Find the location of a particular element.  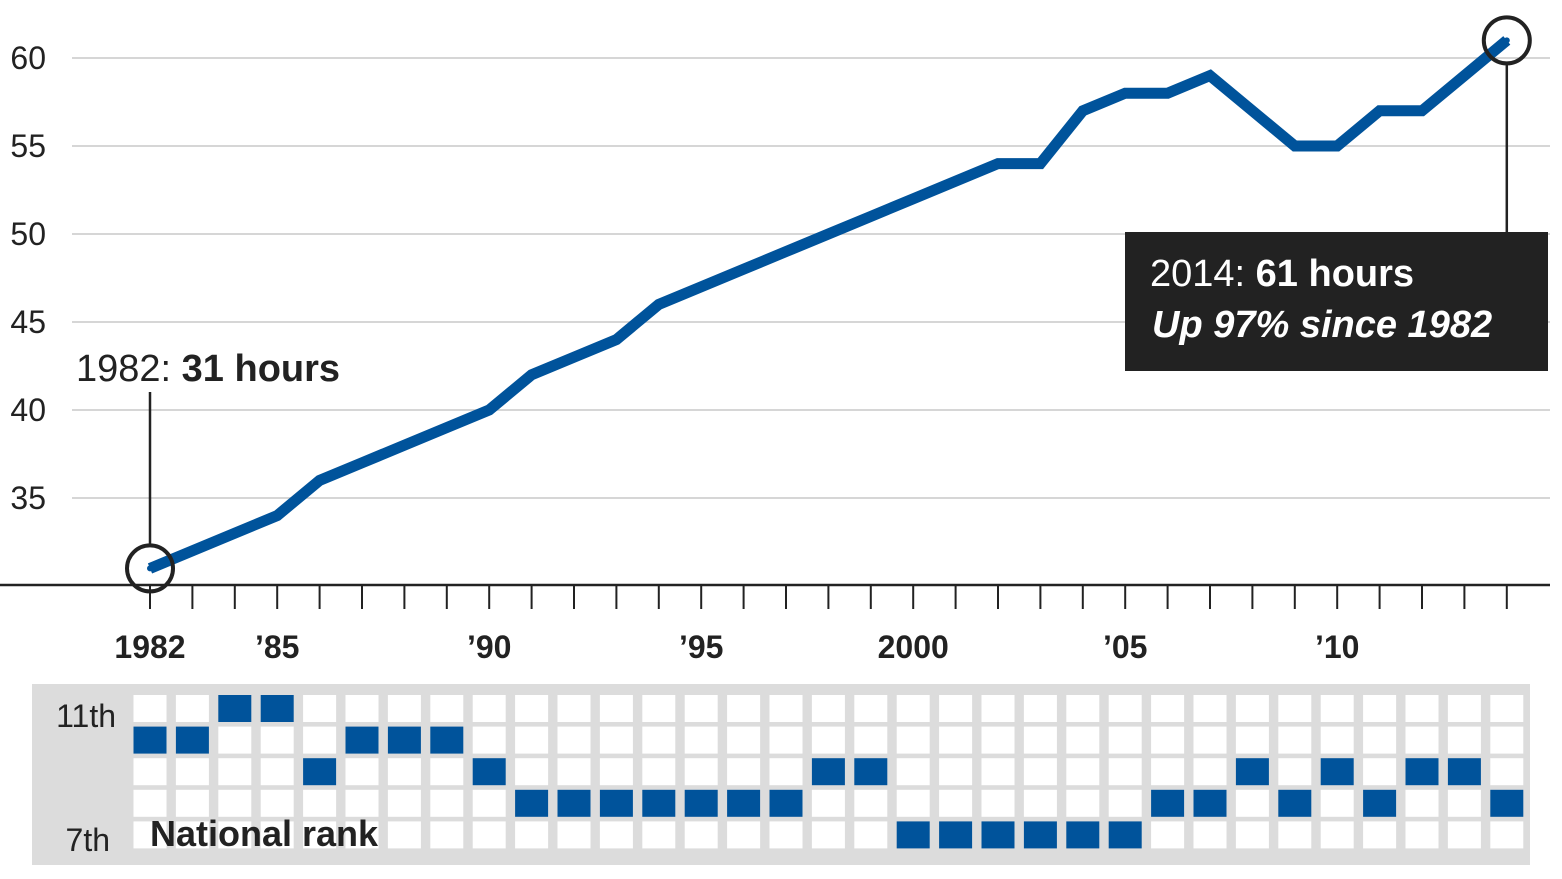

data-point-1997 is located at coordinates (786, 251).